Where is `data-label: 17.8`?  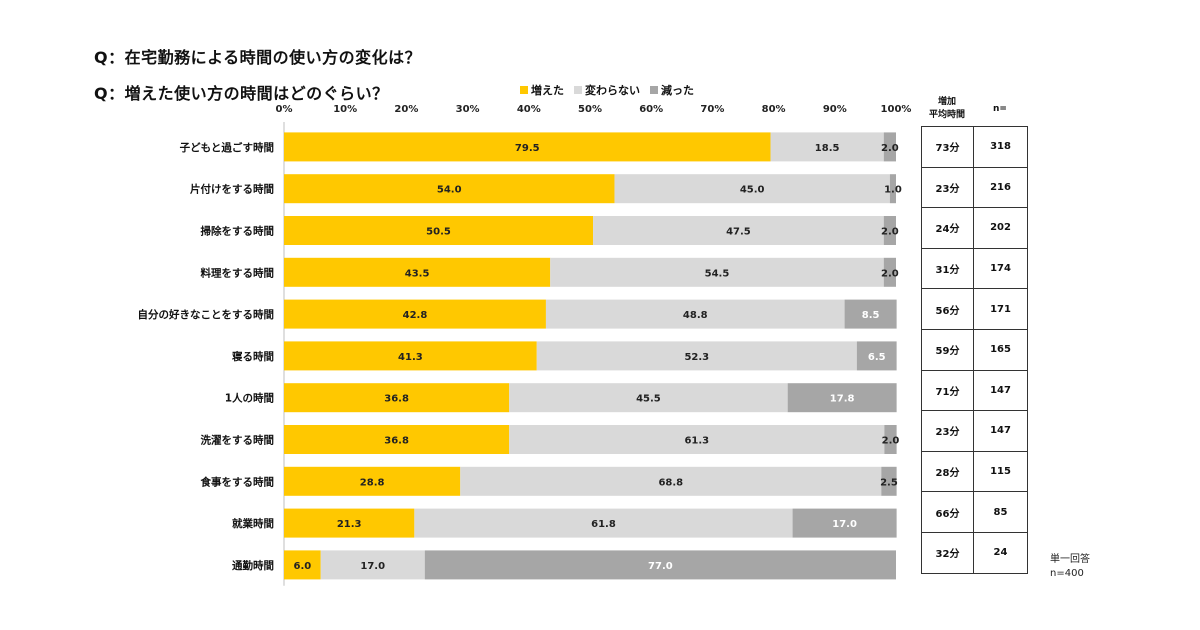 data-label: 17.8 is located at coordinates (842, 399).